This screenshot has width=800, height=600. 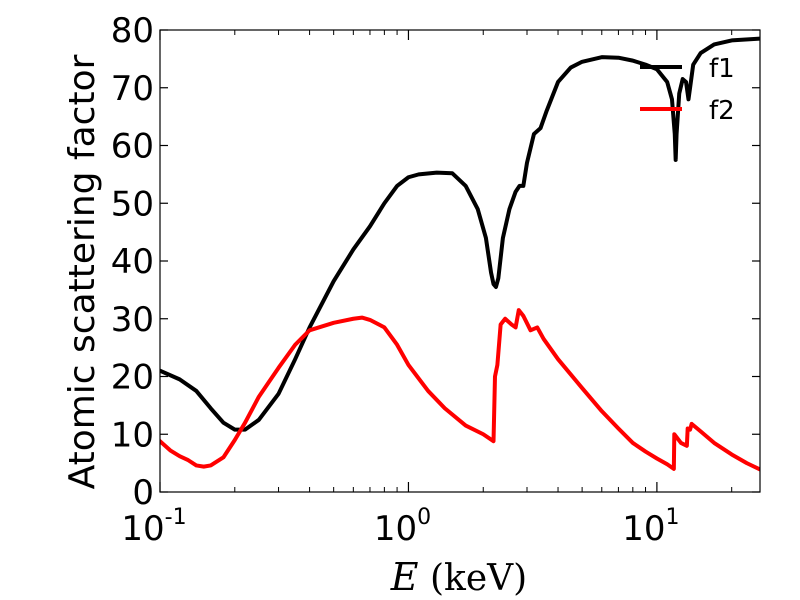 What do you see at coordinates (82, 271) in the screenshot?
I see `y-axis-label: Atomic scattering factor` at bounding box center [82, 271].